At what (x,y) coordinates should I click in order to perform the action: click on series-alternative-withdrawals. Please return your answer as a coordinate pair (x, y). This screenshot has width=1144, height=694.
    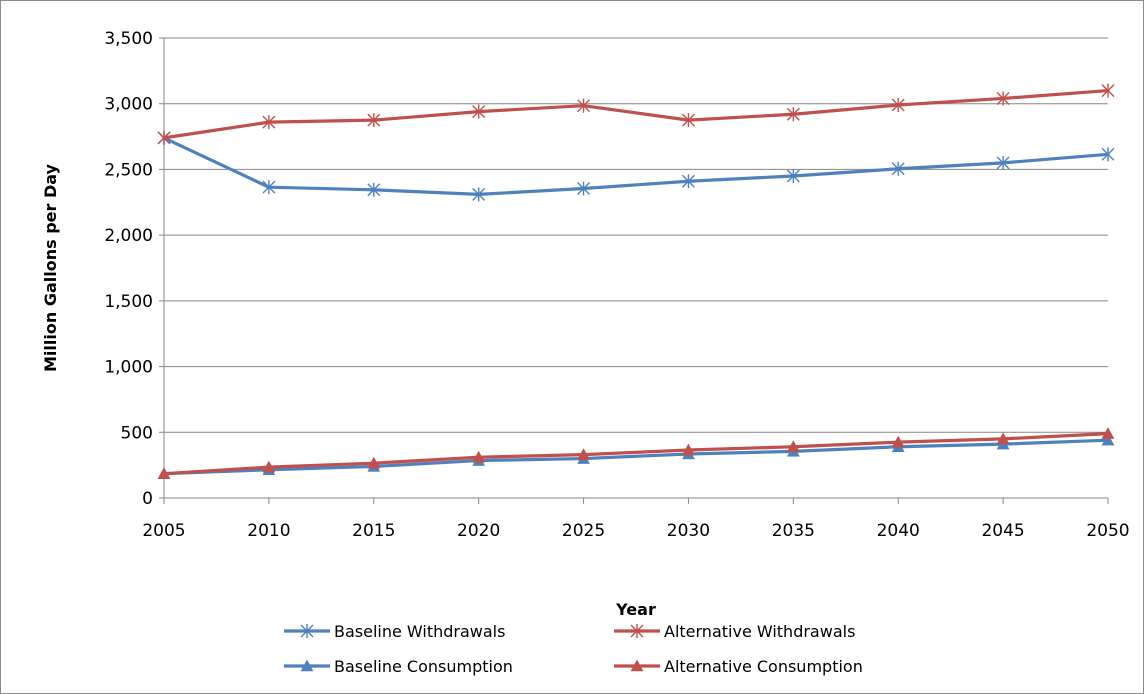
    Looking at the image, I should click on (636, 114).